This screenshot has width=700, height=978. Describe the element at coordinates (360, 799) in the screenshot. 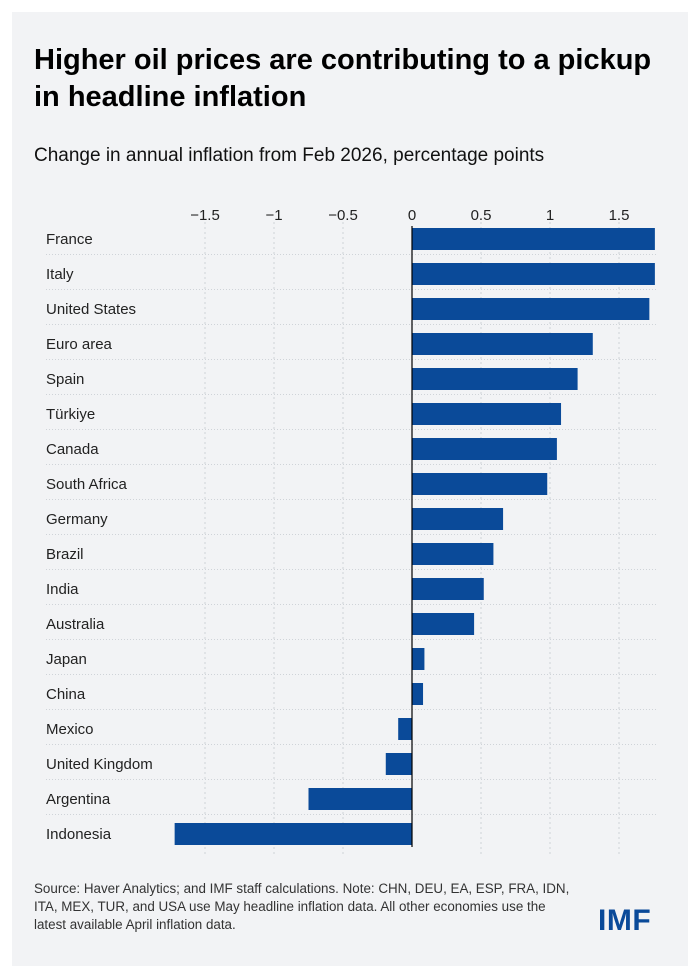

I see `bar-argentina` at that location.